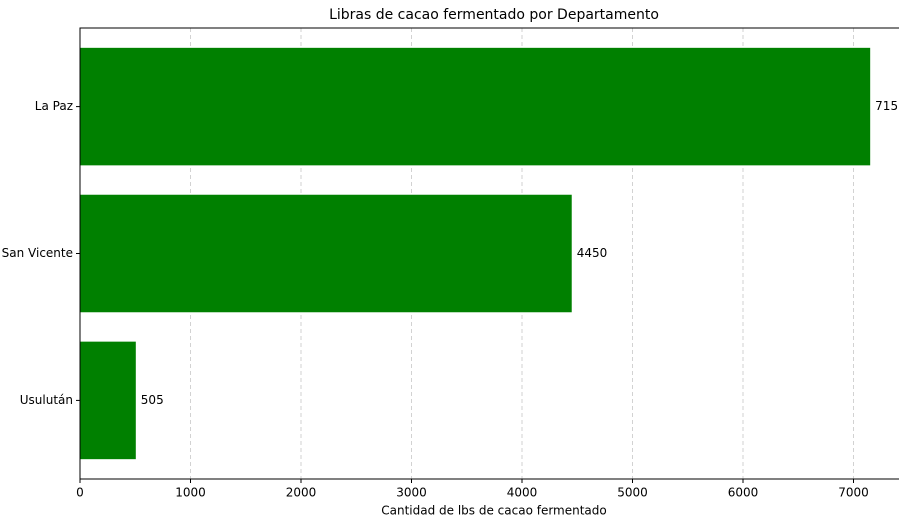 This screenshot has width=899, height=520. What do you see at coordinates (743, 493) in the screenshot?
I see `x-tick-label: 6000` at bounding box center [743, 493].